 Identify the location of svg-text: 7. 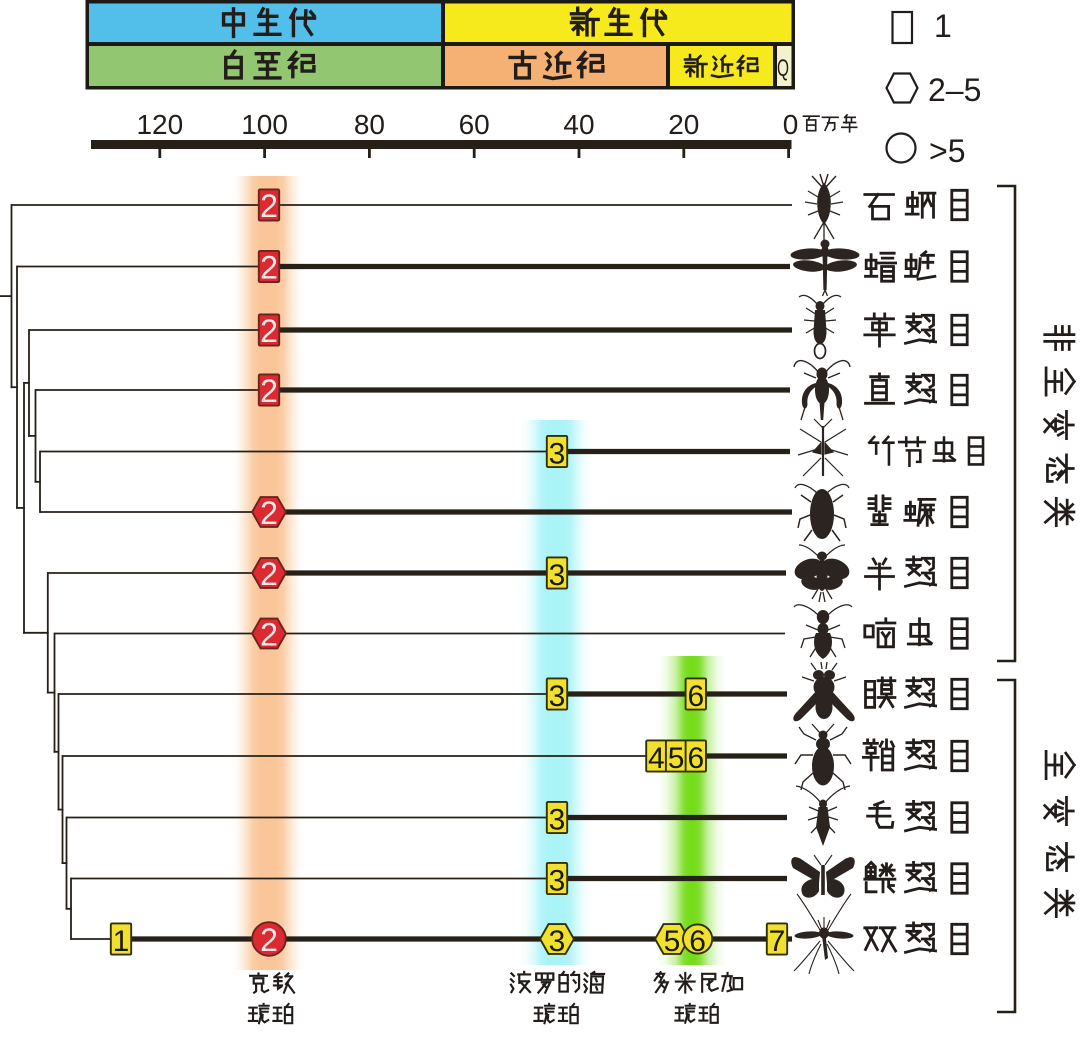
(777, 941).